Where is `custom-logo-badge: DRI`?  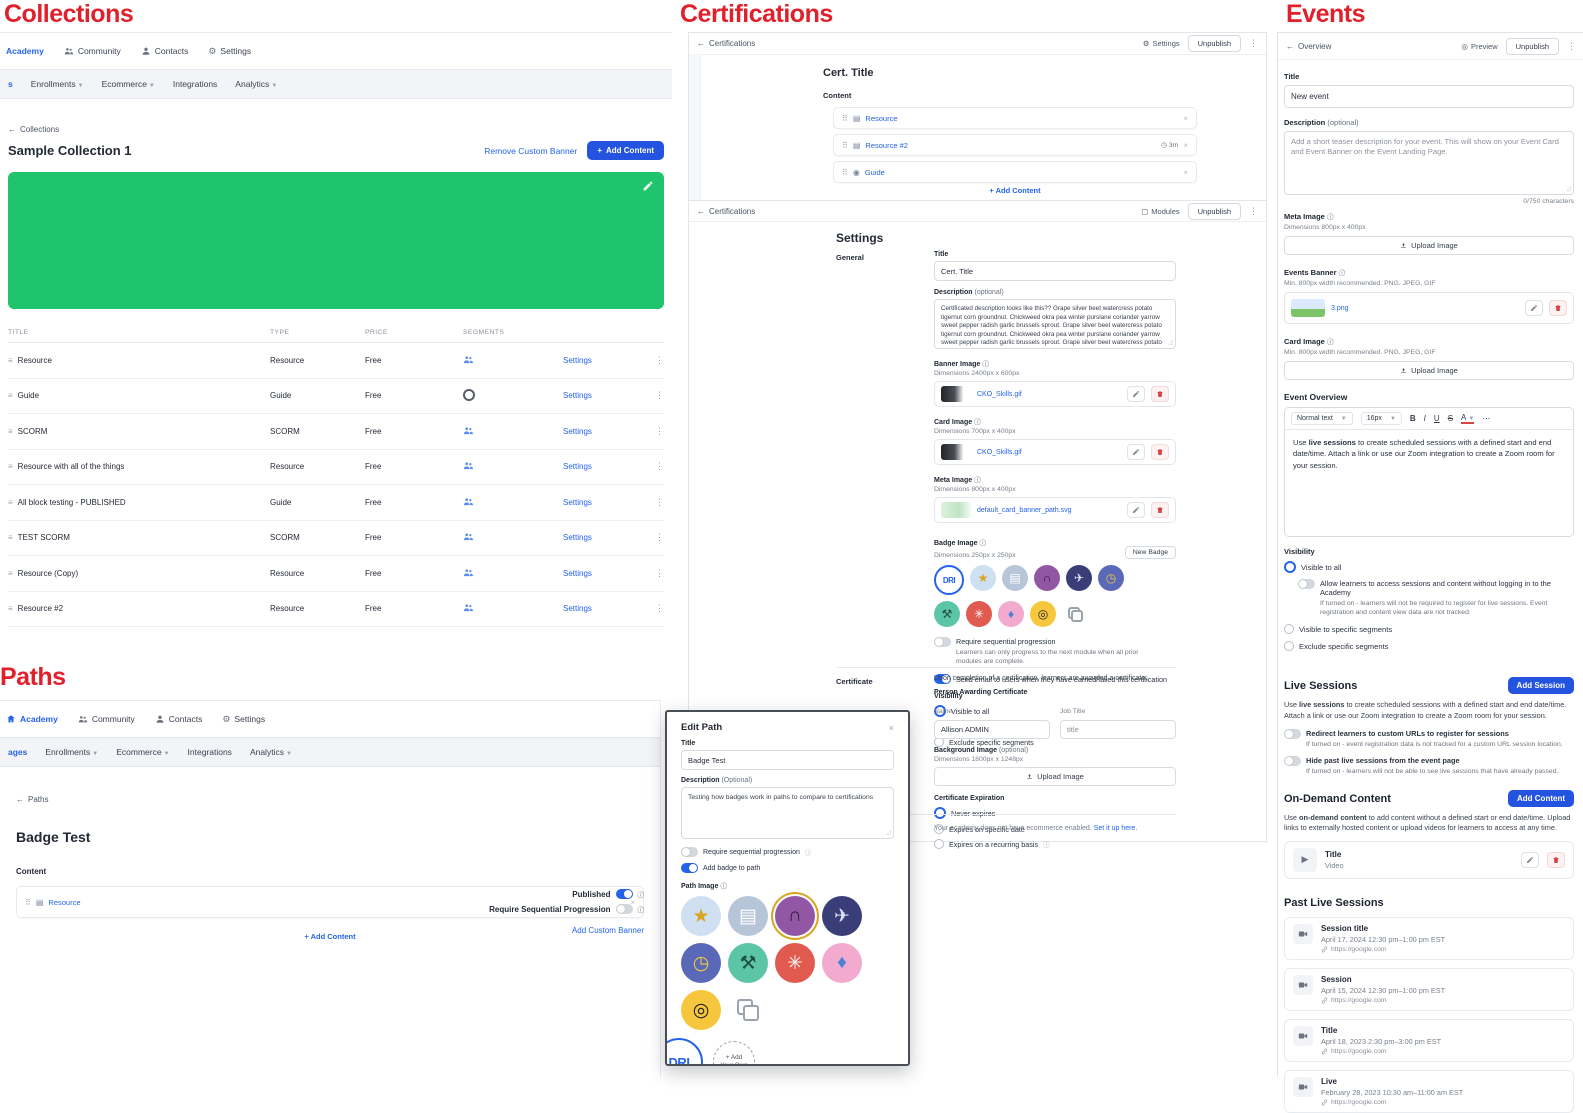
custom-logo-badge: DRI is located at coordinates (685, 1051).